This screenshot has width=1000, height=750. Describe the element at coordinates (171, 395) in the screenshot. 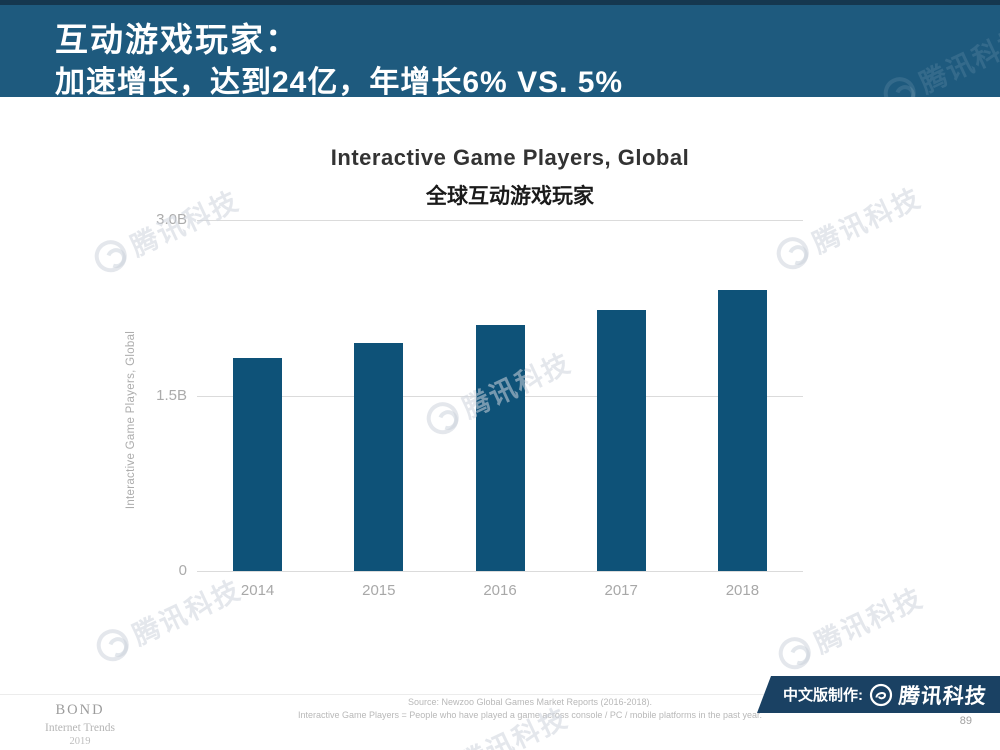

I see `y-tick-label-1.5B: 1.5B` at that location.